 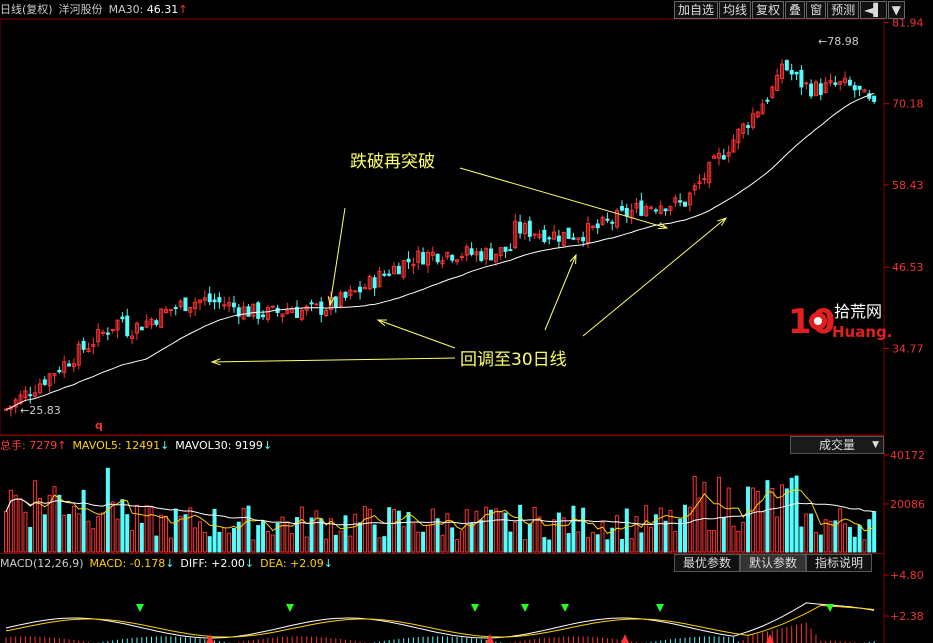 I want to click on macd-tabs: 最优参数 默认参数 指标说明, so click(x=773, y=563).